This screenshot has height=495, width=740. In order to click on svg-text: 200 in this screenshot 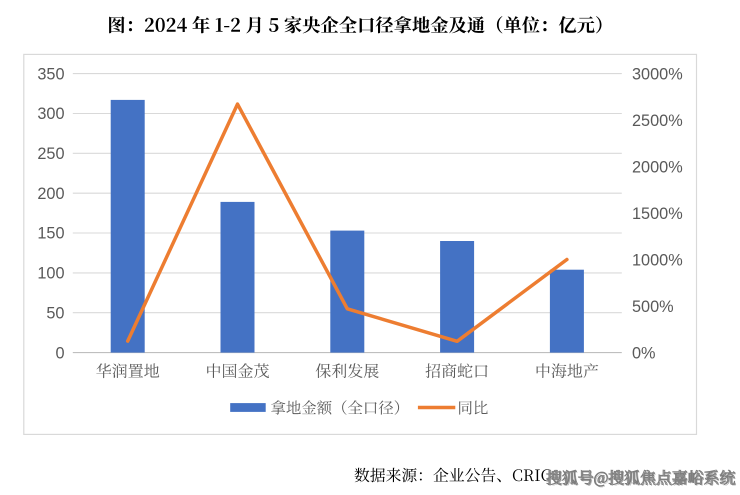, I will do `click(50, 194)`.